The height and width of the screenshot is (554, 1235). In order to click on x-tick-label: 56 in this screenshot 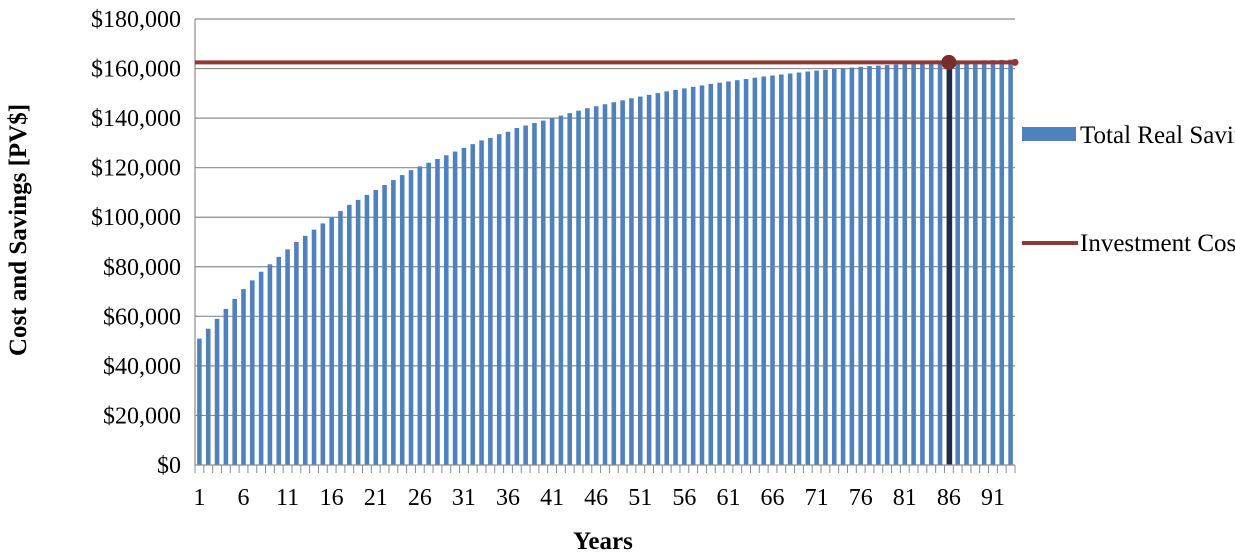, I will do `click(684, 498)`.